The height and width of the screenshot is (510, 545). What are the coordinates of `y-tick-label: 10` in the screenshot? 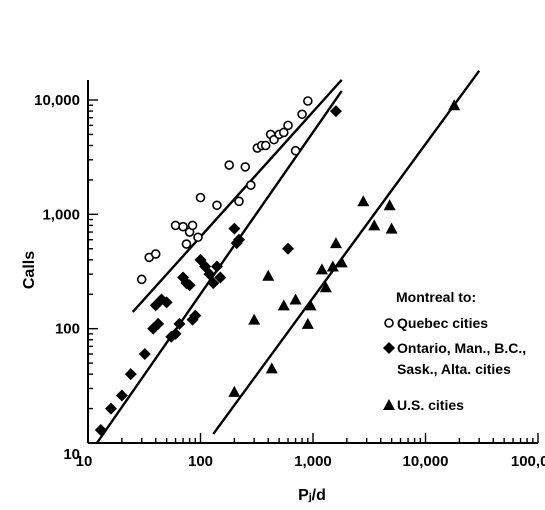 It's located at (71, 454).